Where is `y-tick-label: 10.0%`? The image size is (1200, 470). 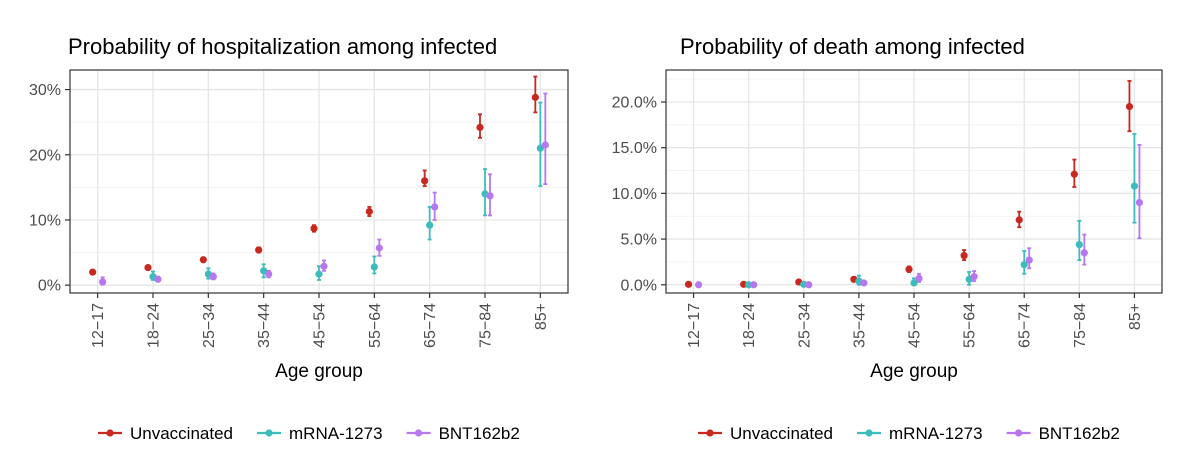 y-tick-label: 10.0% is located at coordinates (634, 194).